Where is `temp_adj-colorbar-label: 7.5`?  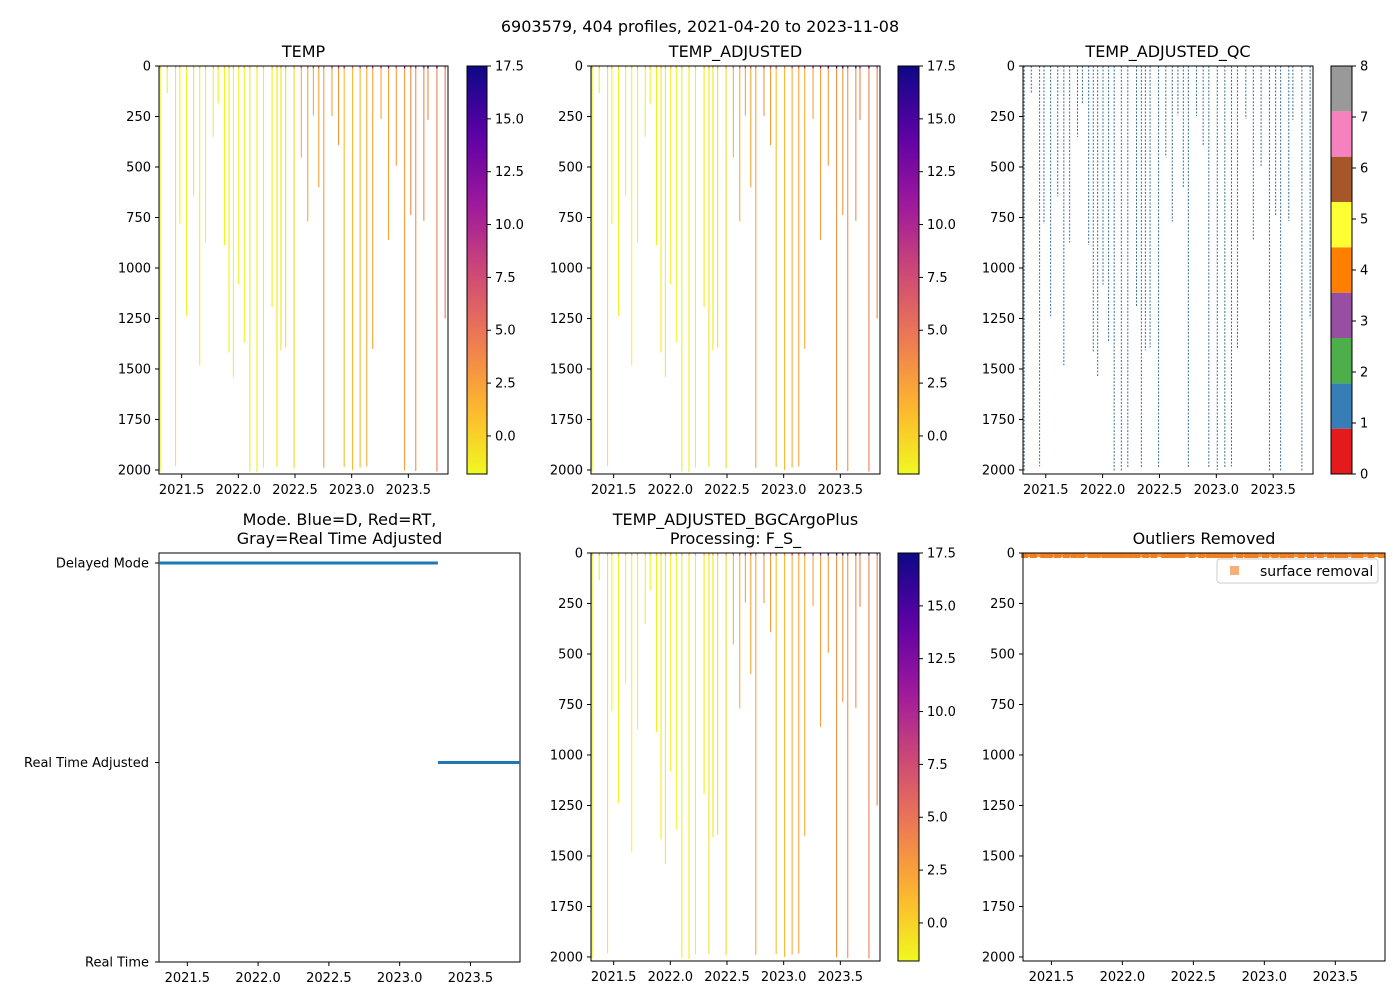
temp_adj-colorbar-label: 7.5 is located at coordinates (937, 278).